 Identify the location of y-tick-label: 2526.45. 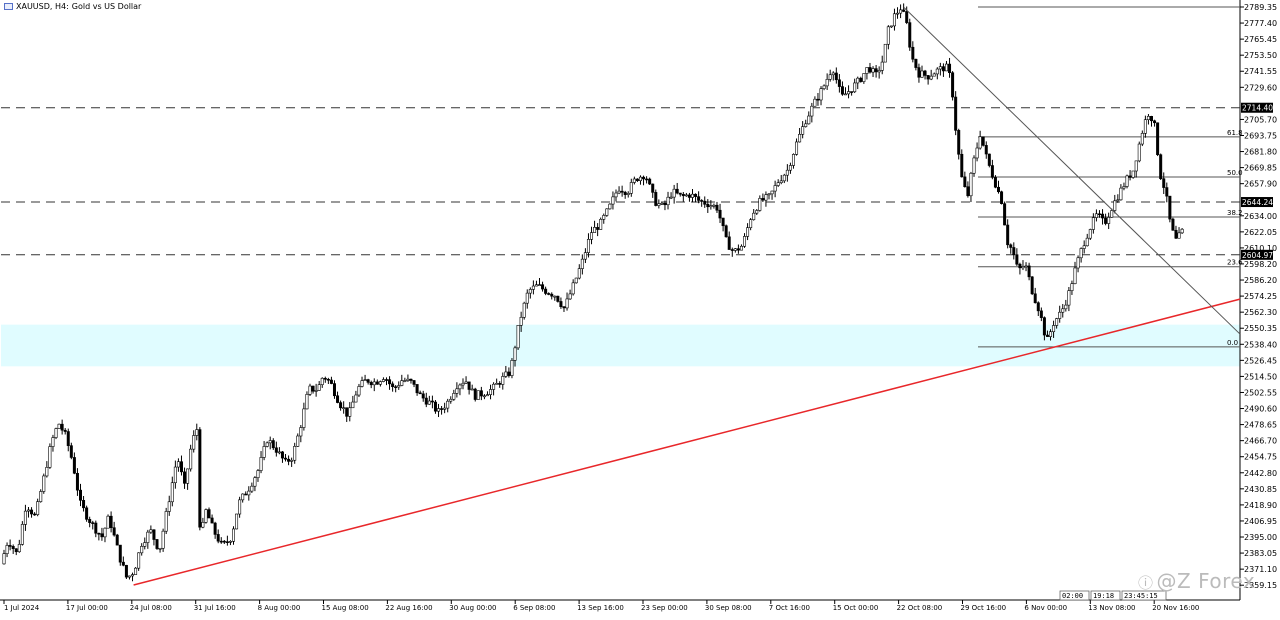
(1260, 360).